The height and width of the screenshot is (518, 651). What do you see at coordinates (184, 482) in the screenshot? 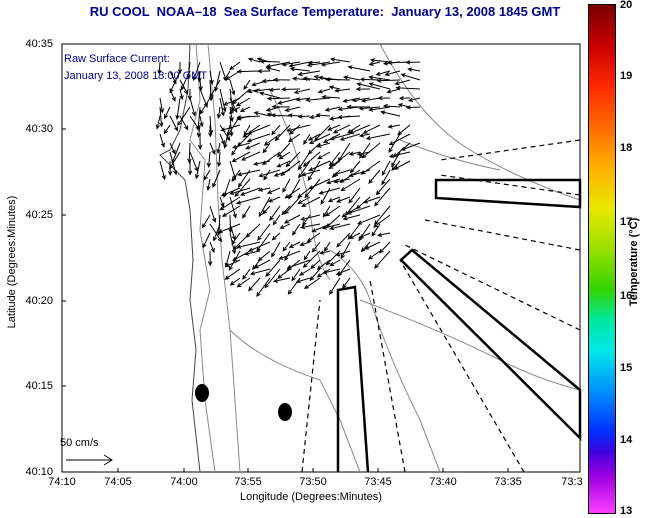
I see `x-tick: 74:00` at bounding box center [184, 482].